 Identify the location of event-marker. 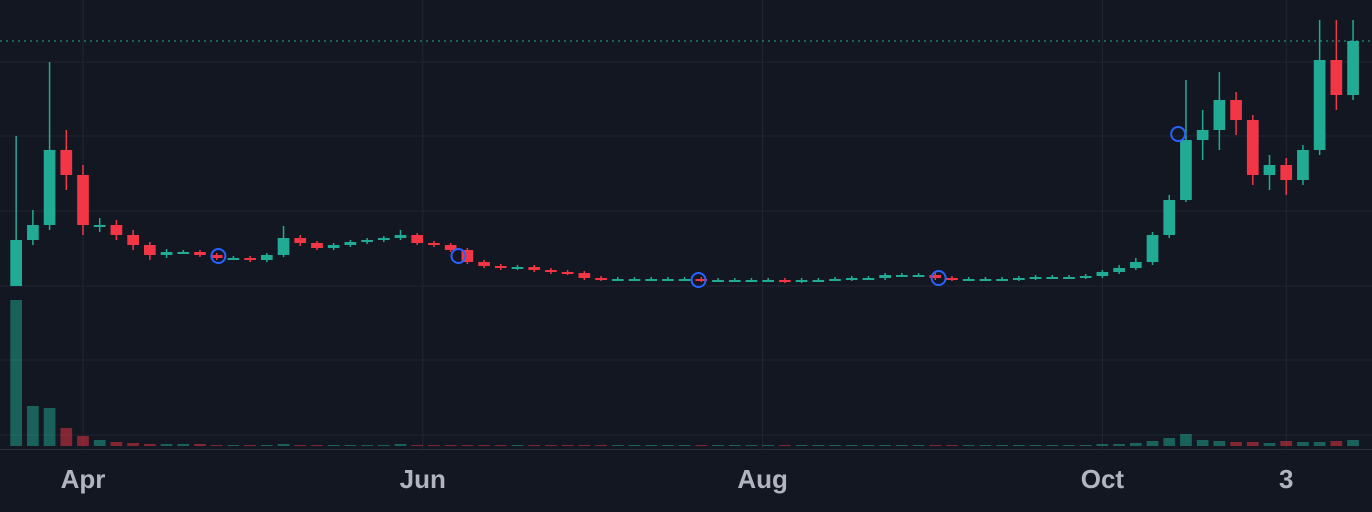
(938, 278).